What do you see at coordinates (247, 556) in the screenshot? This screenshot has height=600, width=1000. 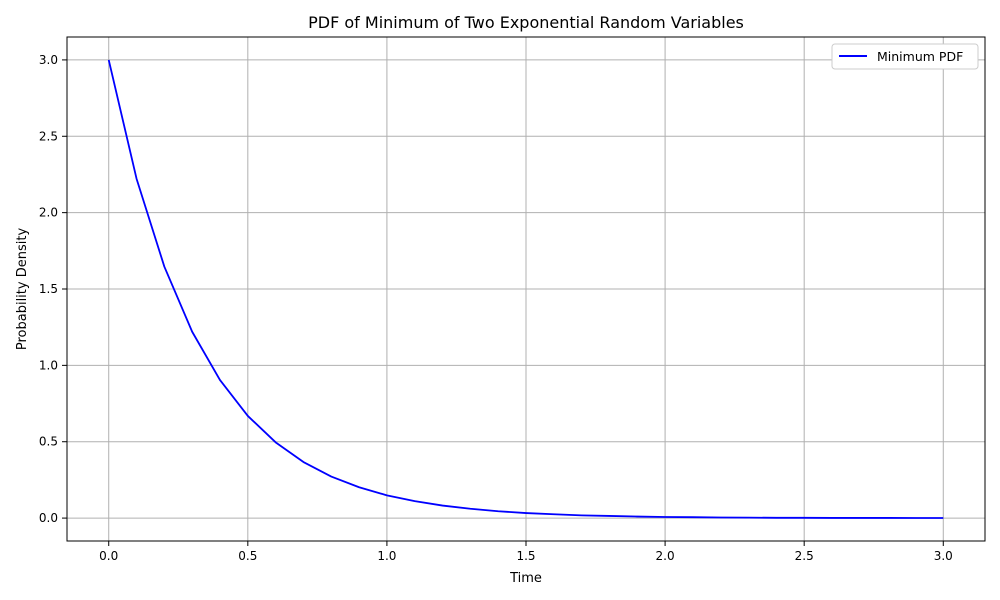 I see `x-tick-label: 0.5` at bounding box center [247, 556].